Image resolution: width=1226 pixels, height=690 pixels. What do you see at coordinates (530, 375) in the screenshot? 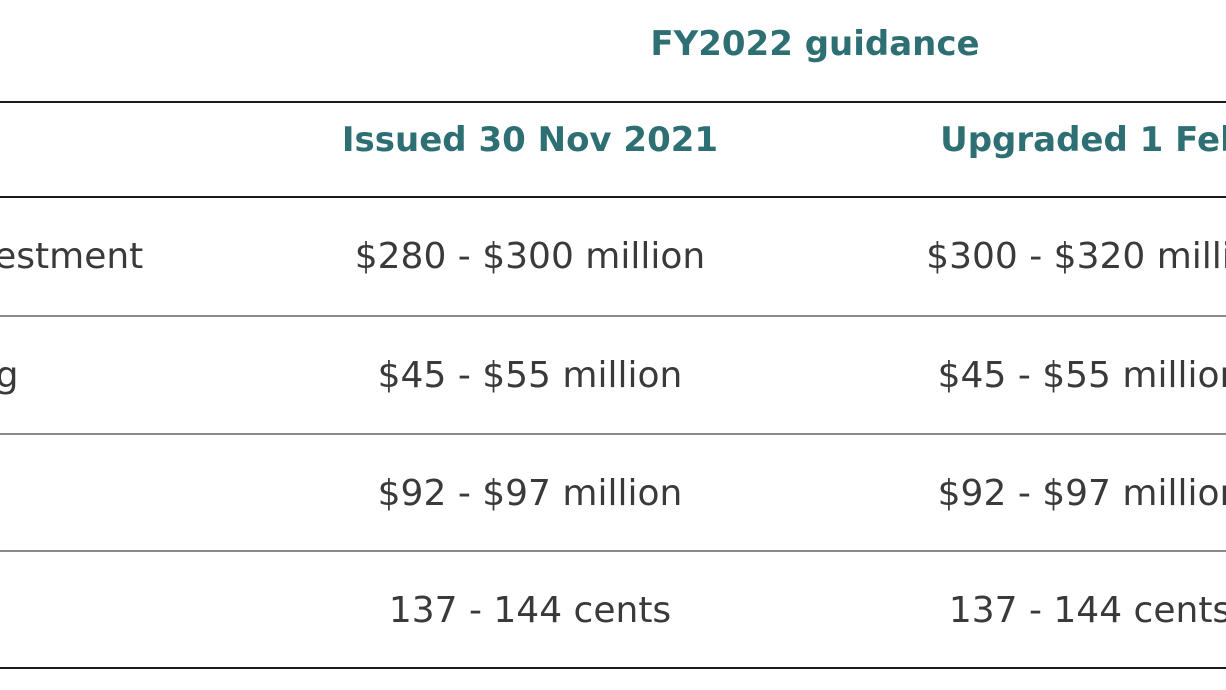
I see `issued-value: $45 - $55 million` at bounding box center [530, 375].